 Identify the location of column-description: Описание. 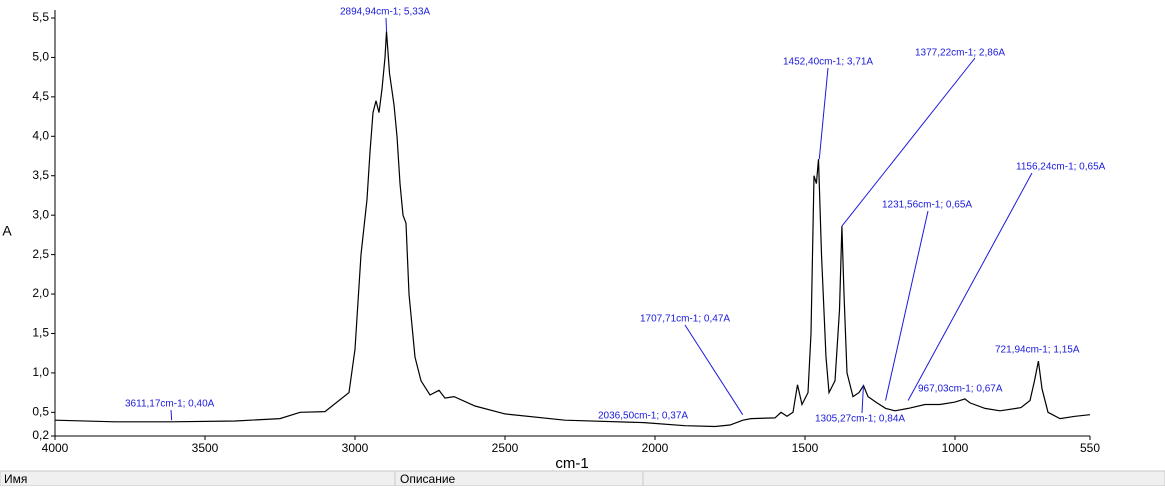
(428, 479).